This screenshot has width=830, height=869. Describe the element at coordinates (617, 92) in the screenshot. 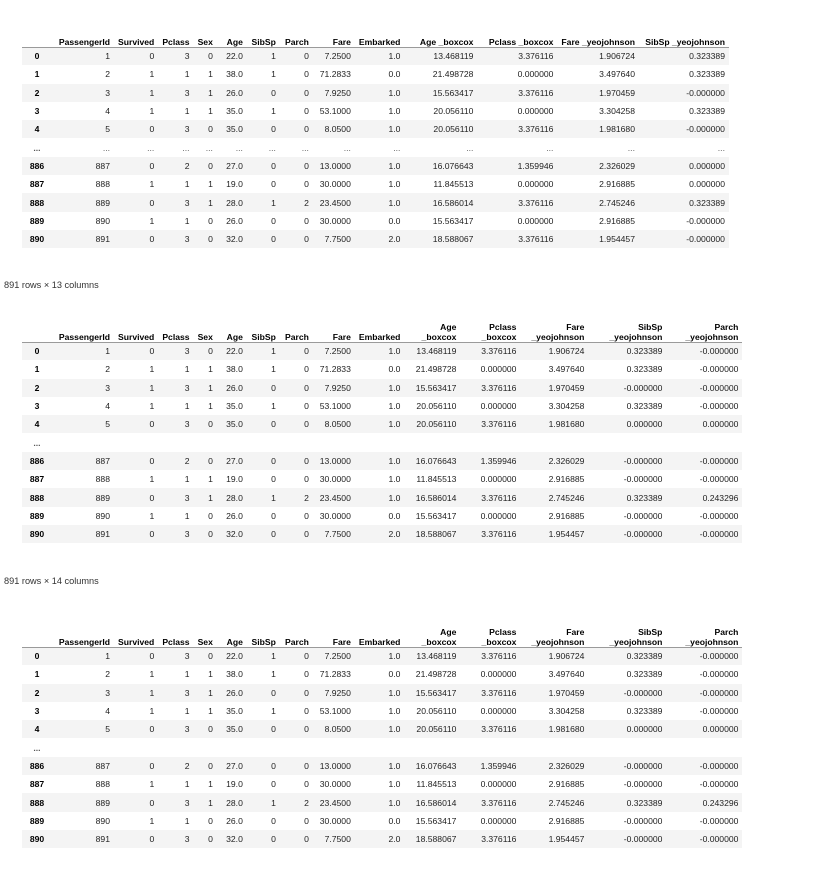

I see `table-cell: 1.970459` at that location.